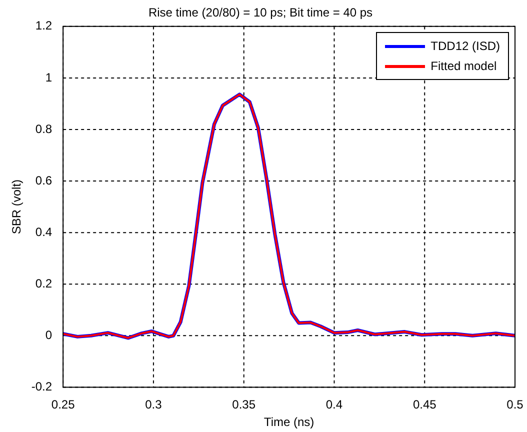 Image resolution: width=527 pixels, height=432 pixels. I want to click on chart-title: Rise time (20/80) = 10 ps; Bit time = 40 ps, so click(260, 13).